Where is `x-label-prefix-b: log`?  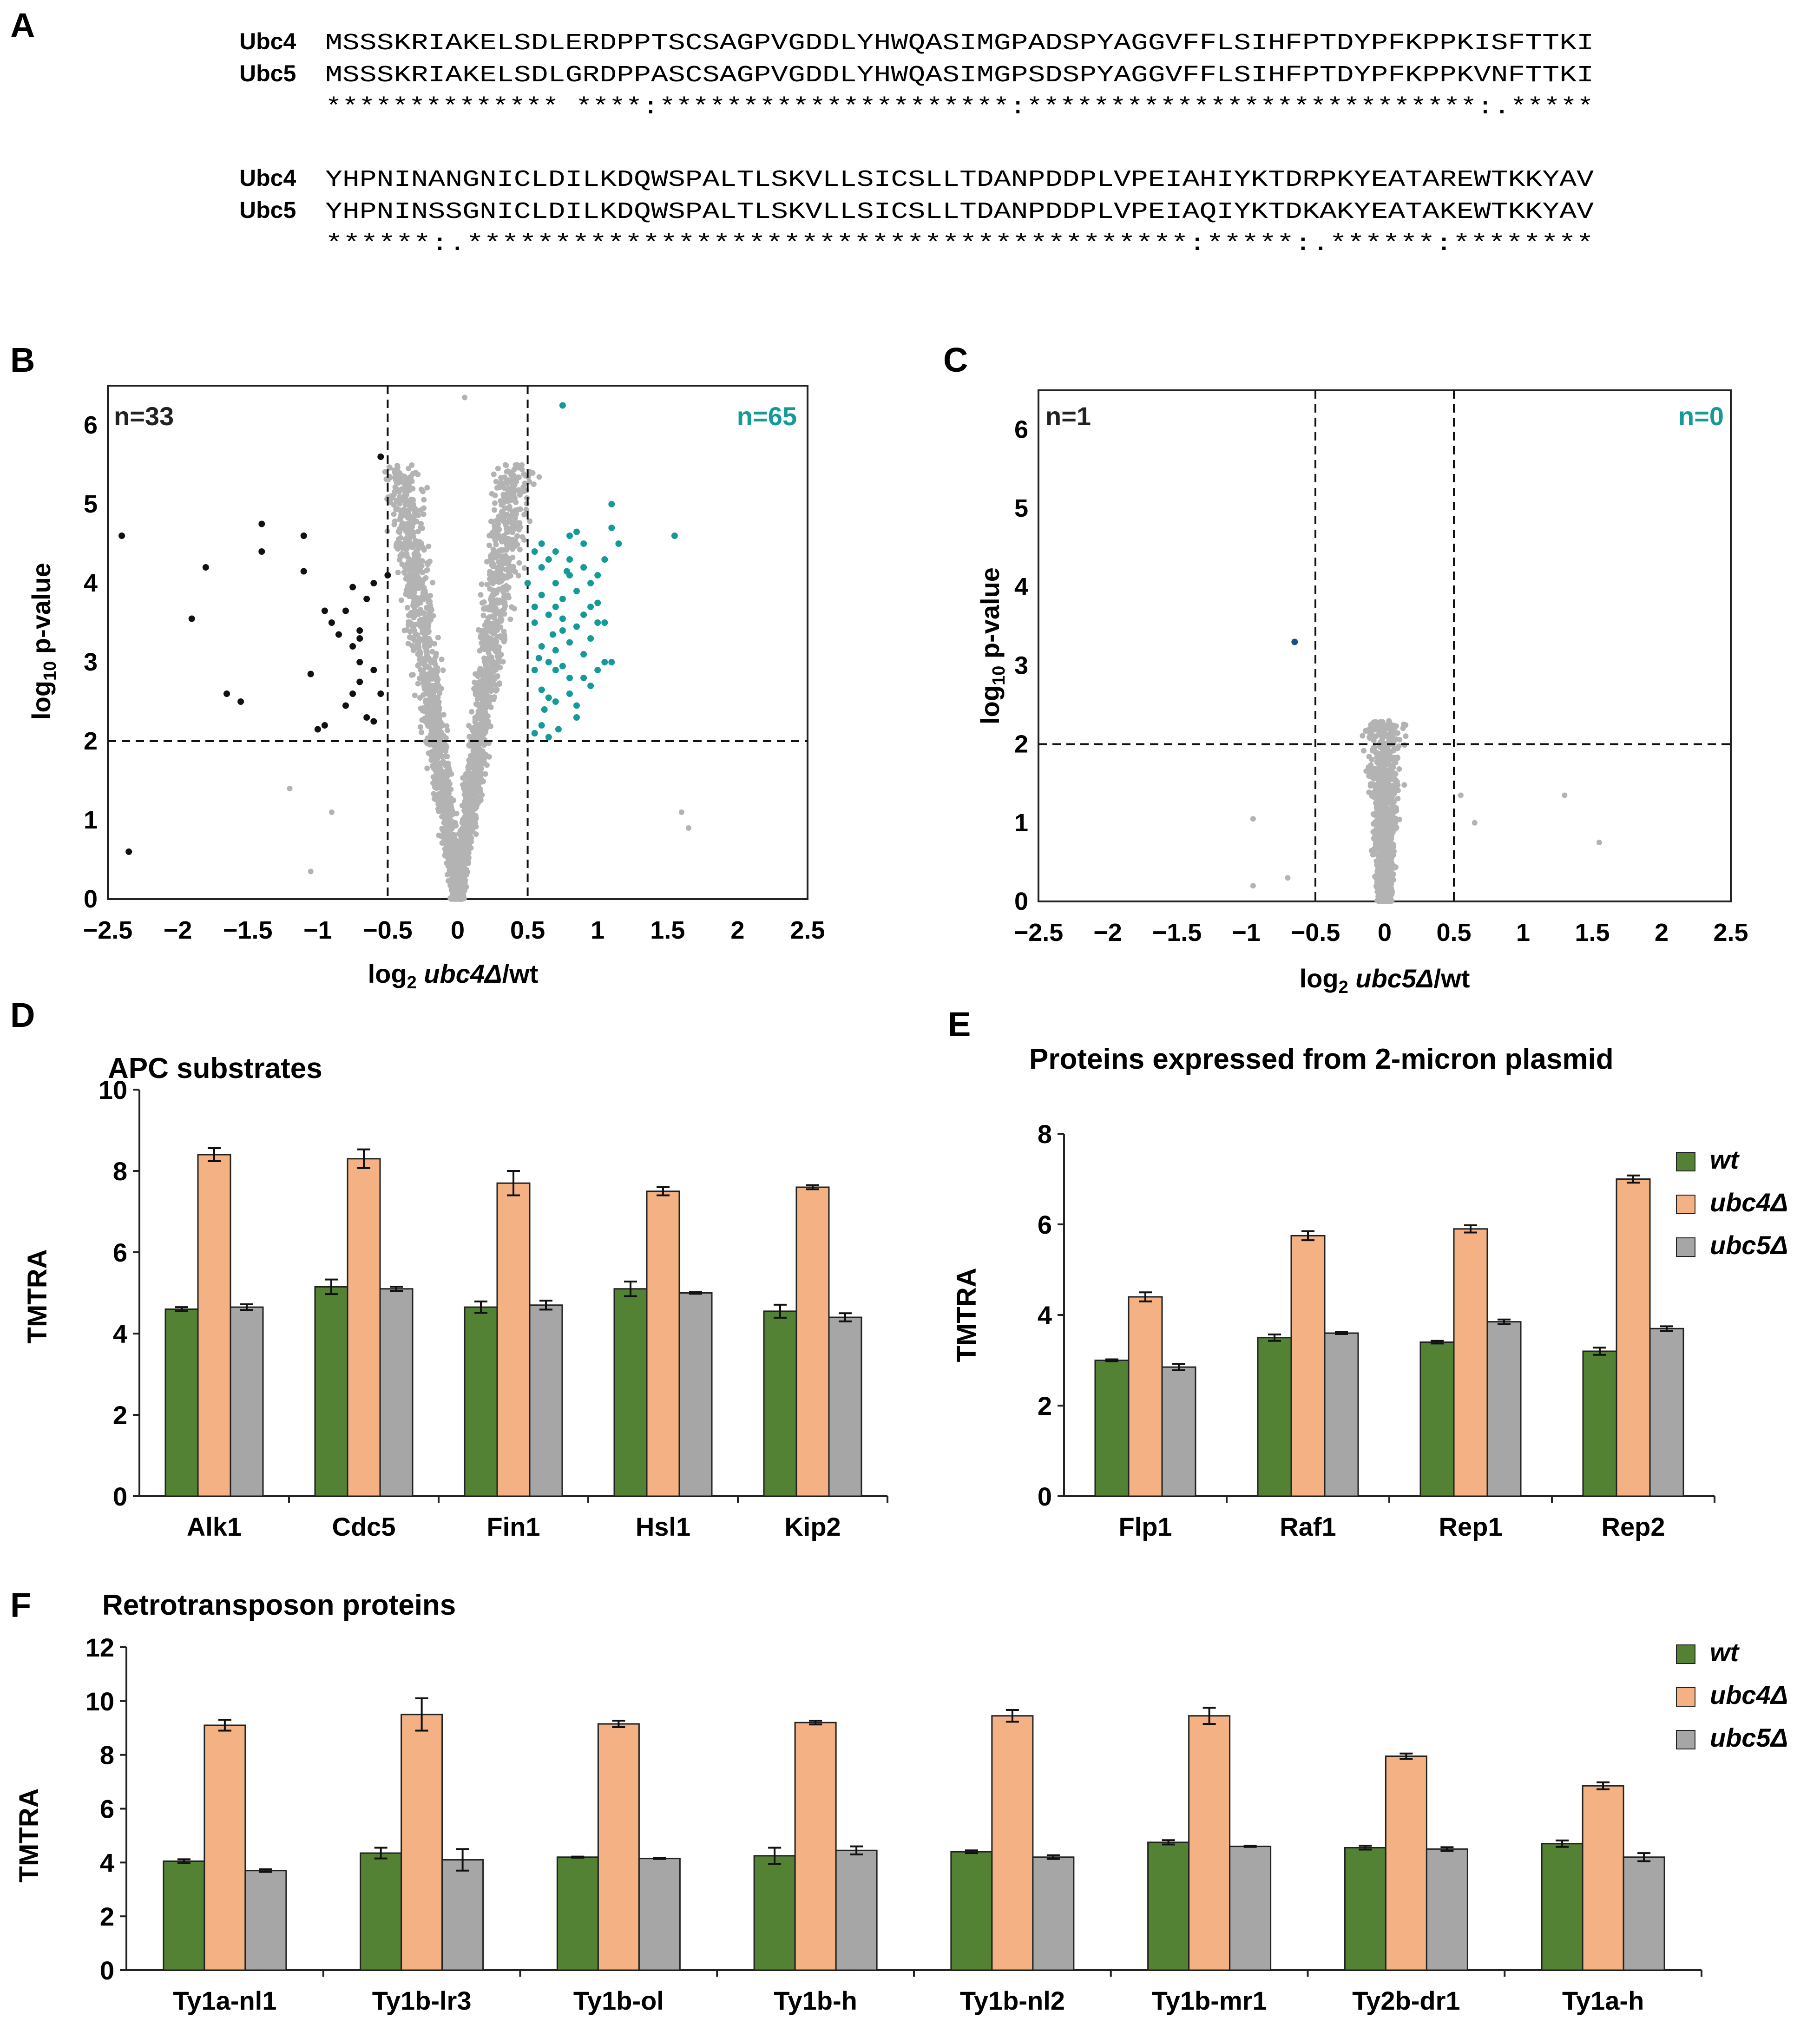
x-label-prefix-b: log is located at coordinates (387, 973).